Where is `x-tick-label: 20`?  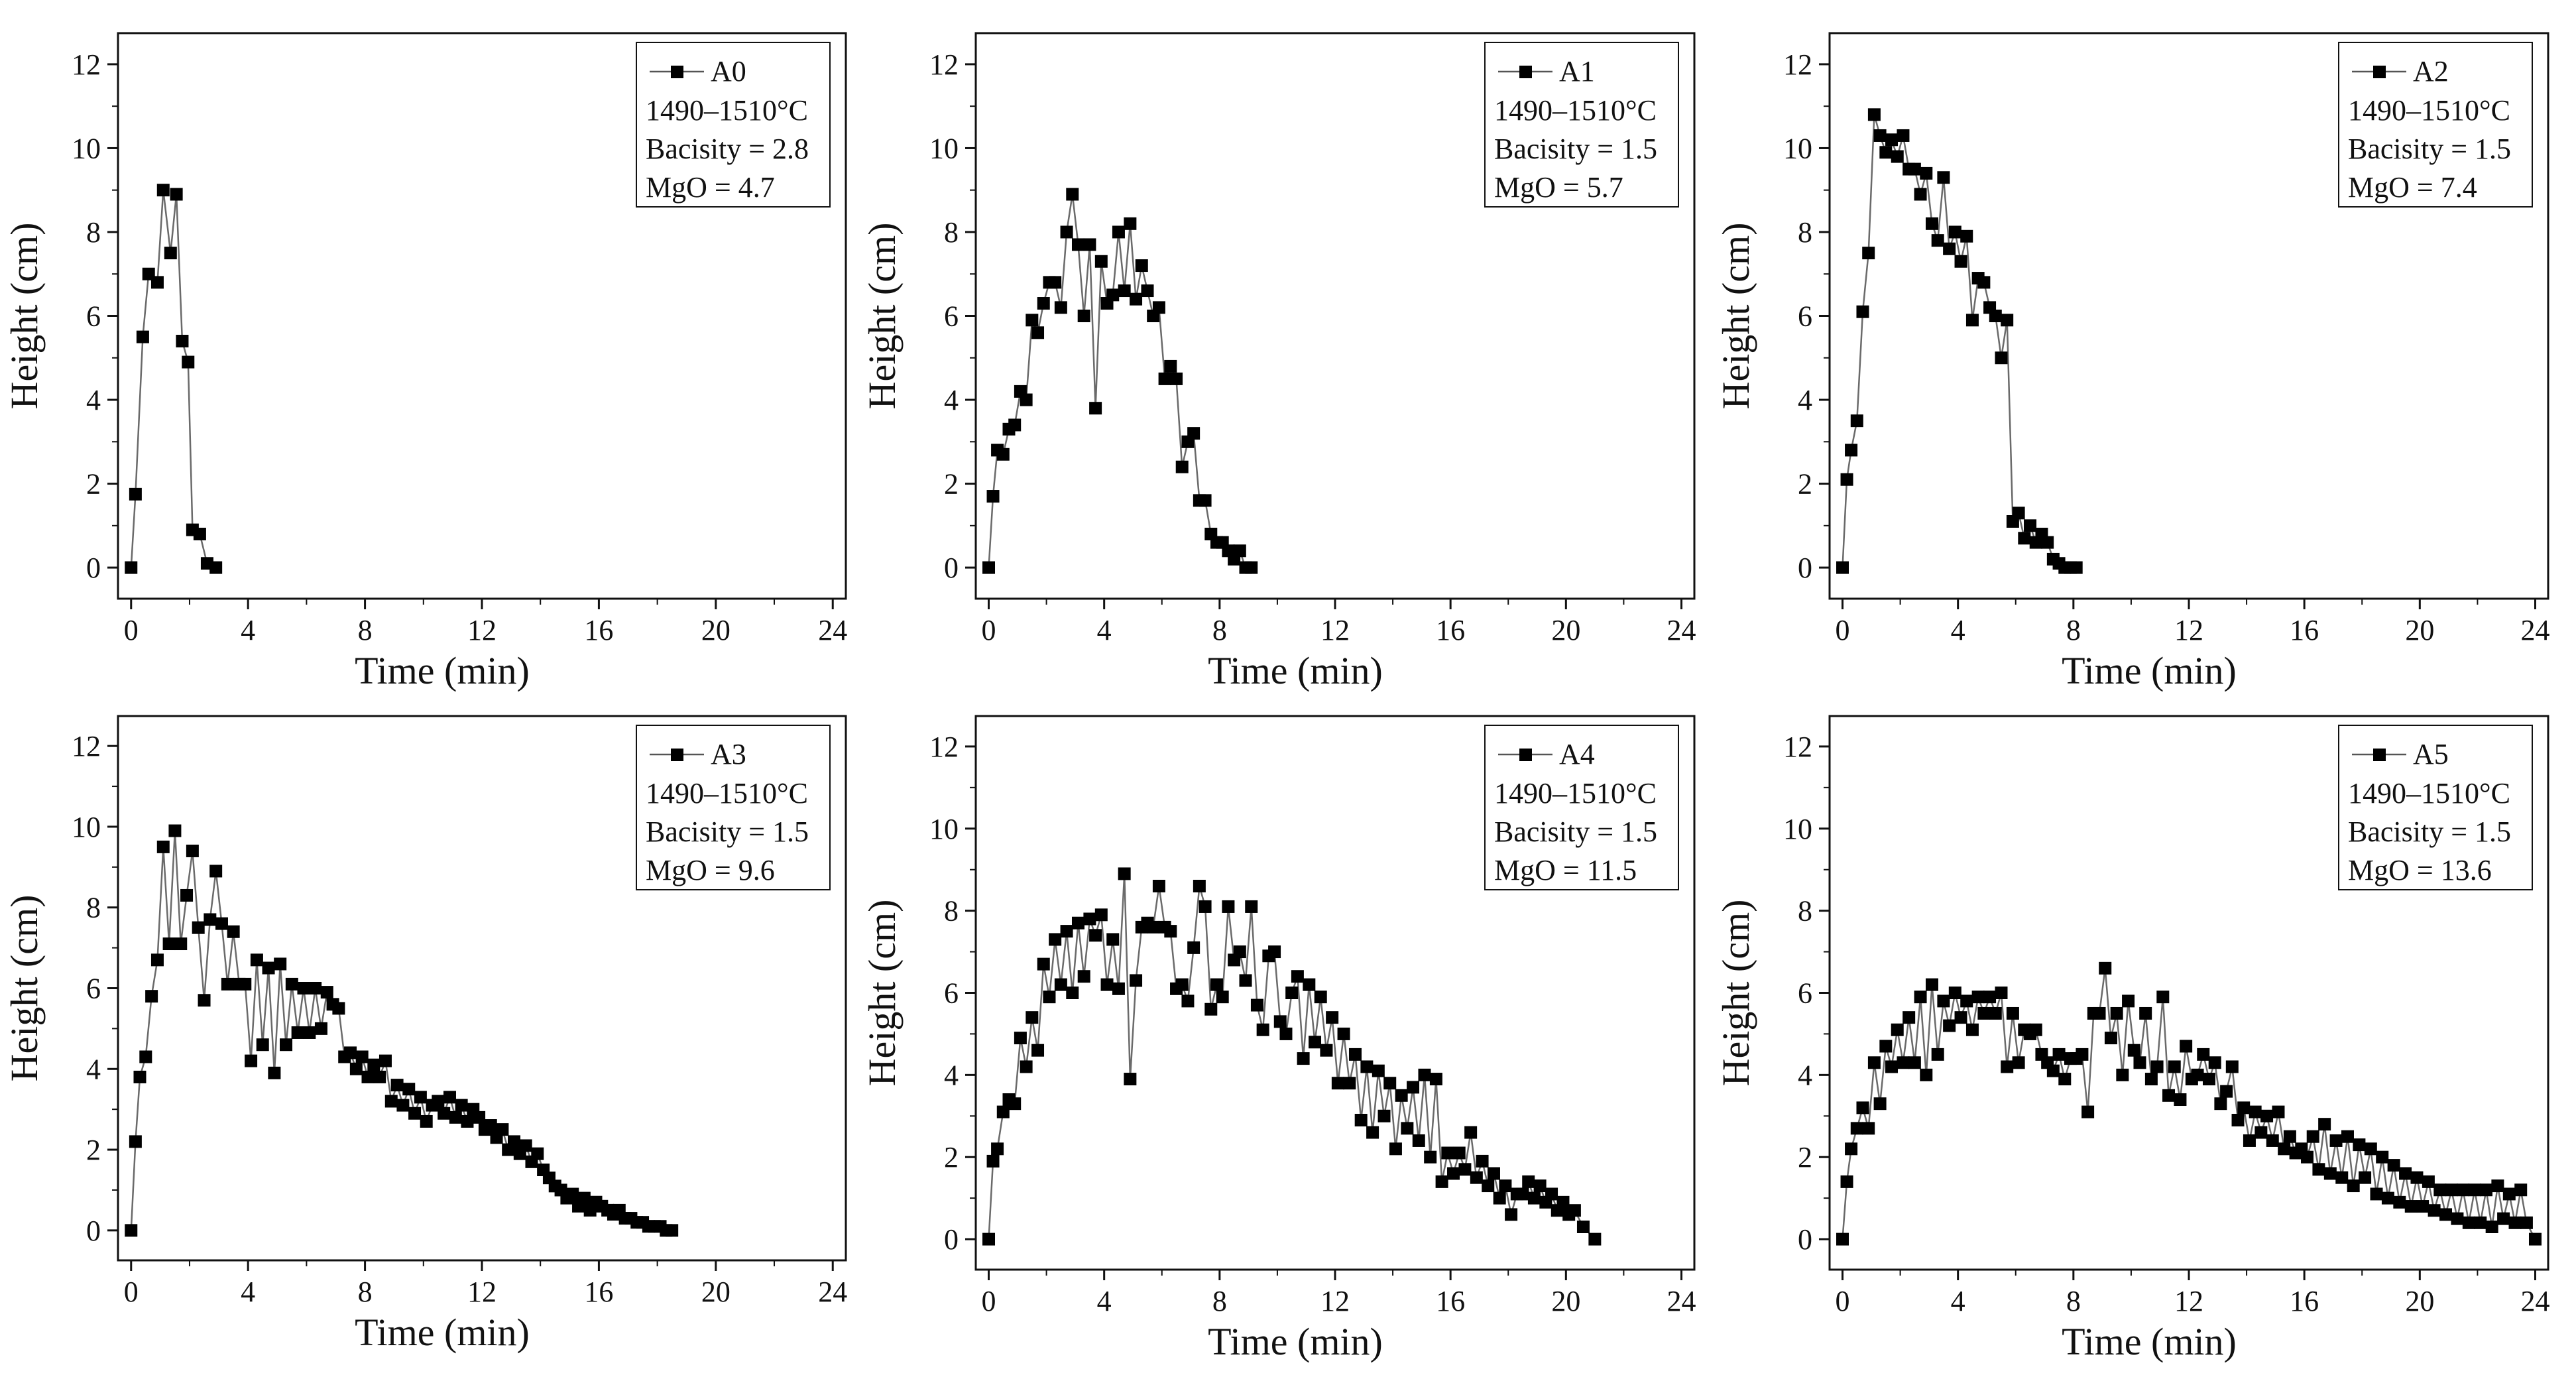
x-tick-label: 20 is located at coordinates (1566, 1301).